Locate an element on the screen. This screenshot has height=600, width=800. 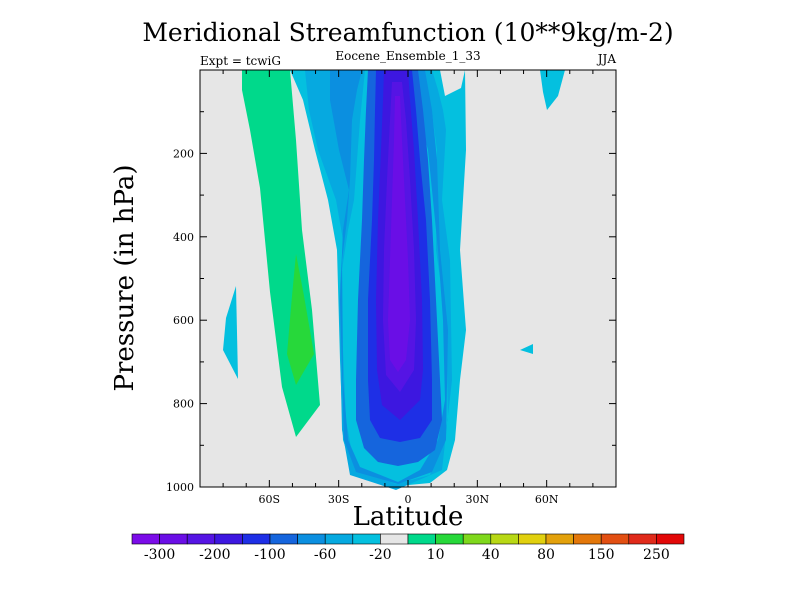
contour-fill-neg40 is located at coordinates (378, 280).